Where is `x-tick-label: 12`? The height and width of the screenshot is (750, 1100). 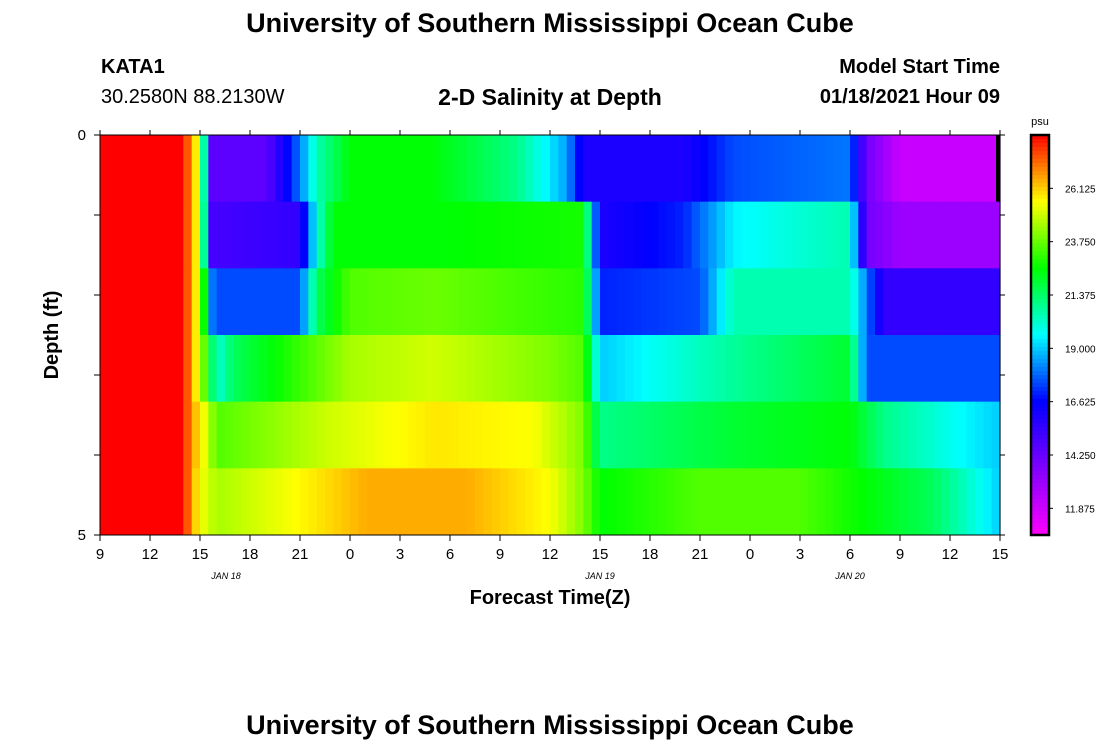 x-tick-label: 12 is located at coordinates (950, 554).